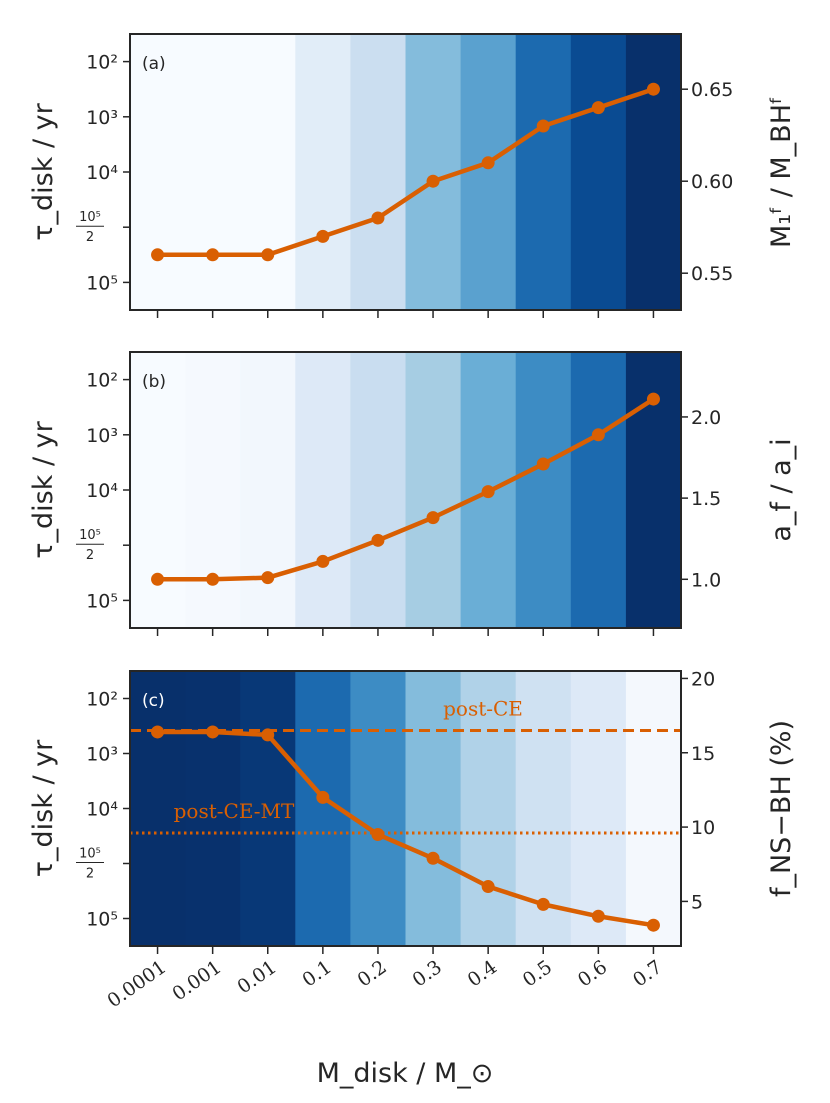 Image resolution: width=830 pixels, height=1103 pixels. Describe the element at coordinates (703, 679) in the screenshot. I see `right-tick-label: 20` at that location.